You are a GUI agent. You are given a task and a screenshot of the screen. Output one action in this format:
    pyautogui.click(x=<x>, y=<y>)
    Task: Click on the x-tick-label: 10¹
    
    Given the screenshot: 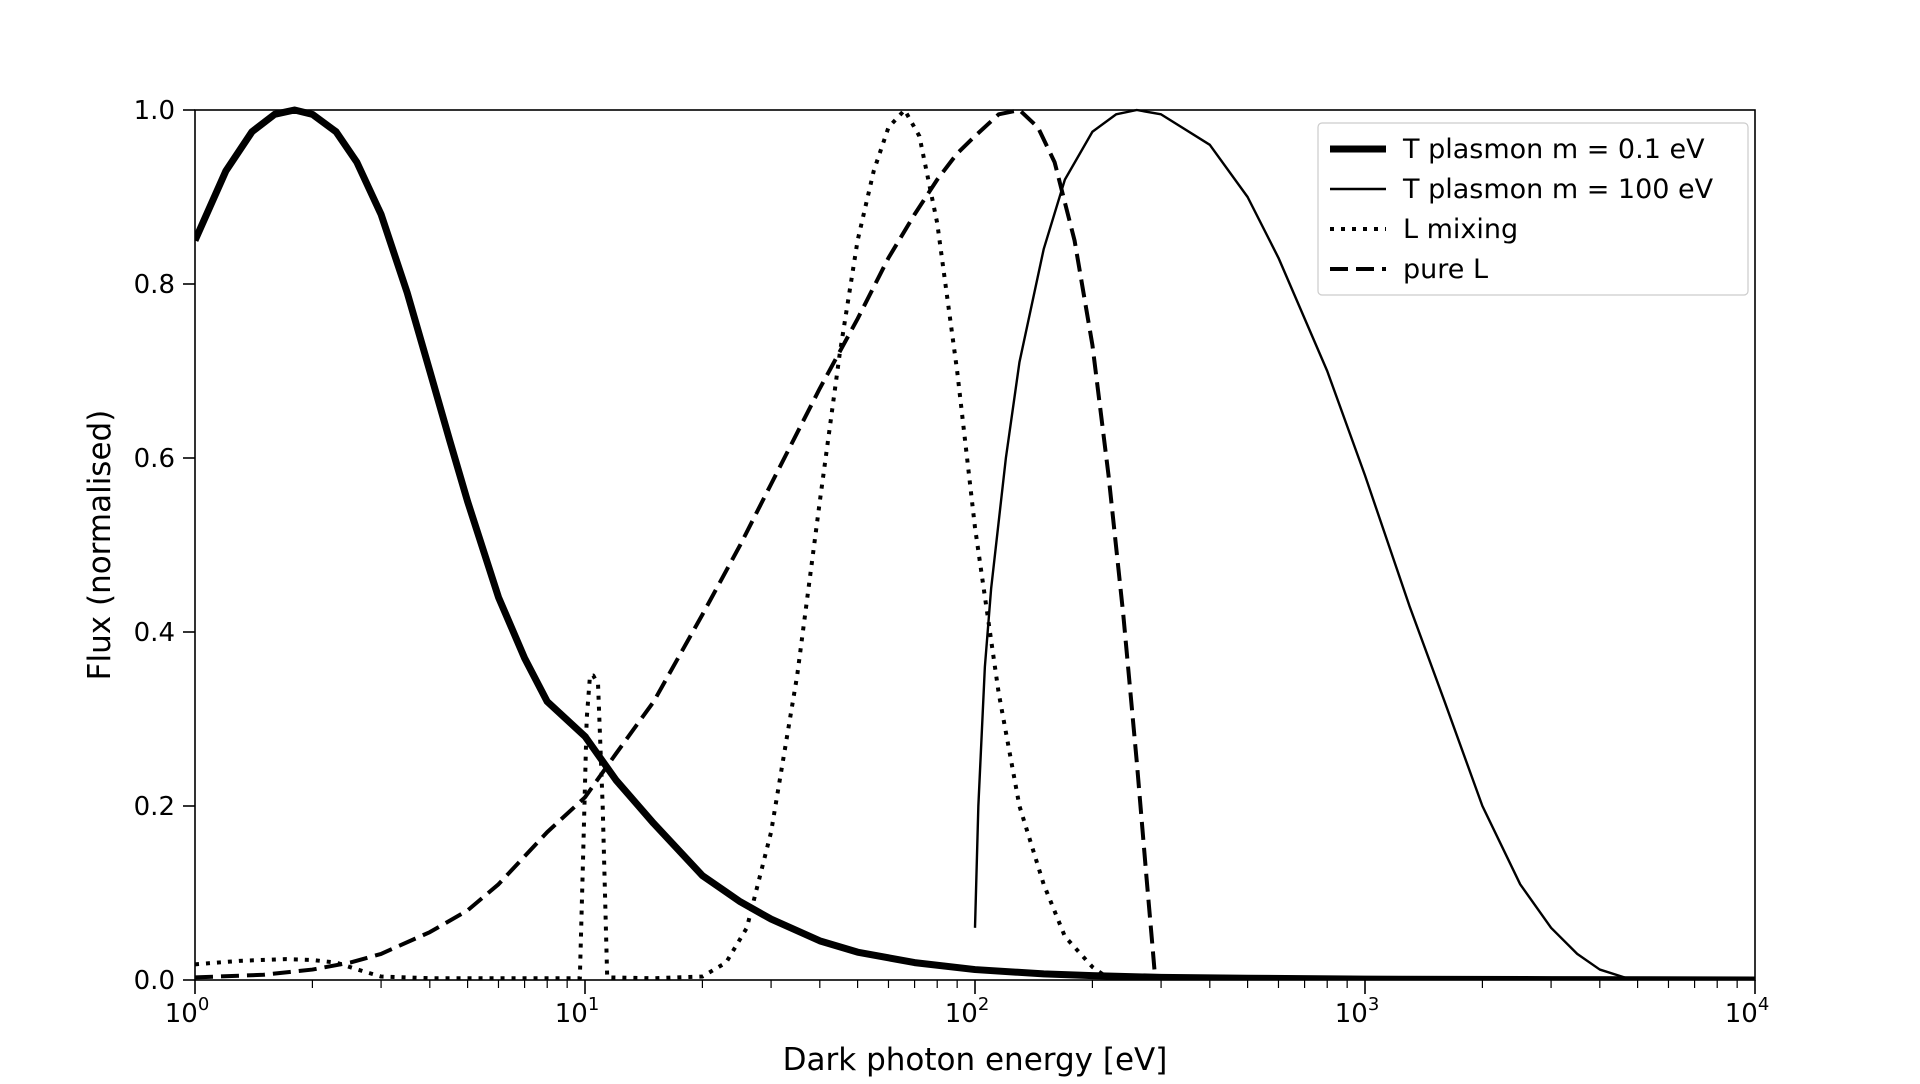 What is the action you would take?
    pyautogui.click(x=577, y=1011)
    